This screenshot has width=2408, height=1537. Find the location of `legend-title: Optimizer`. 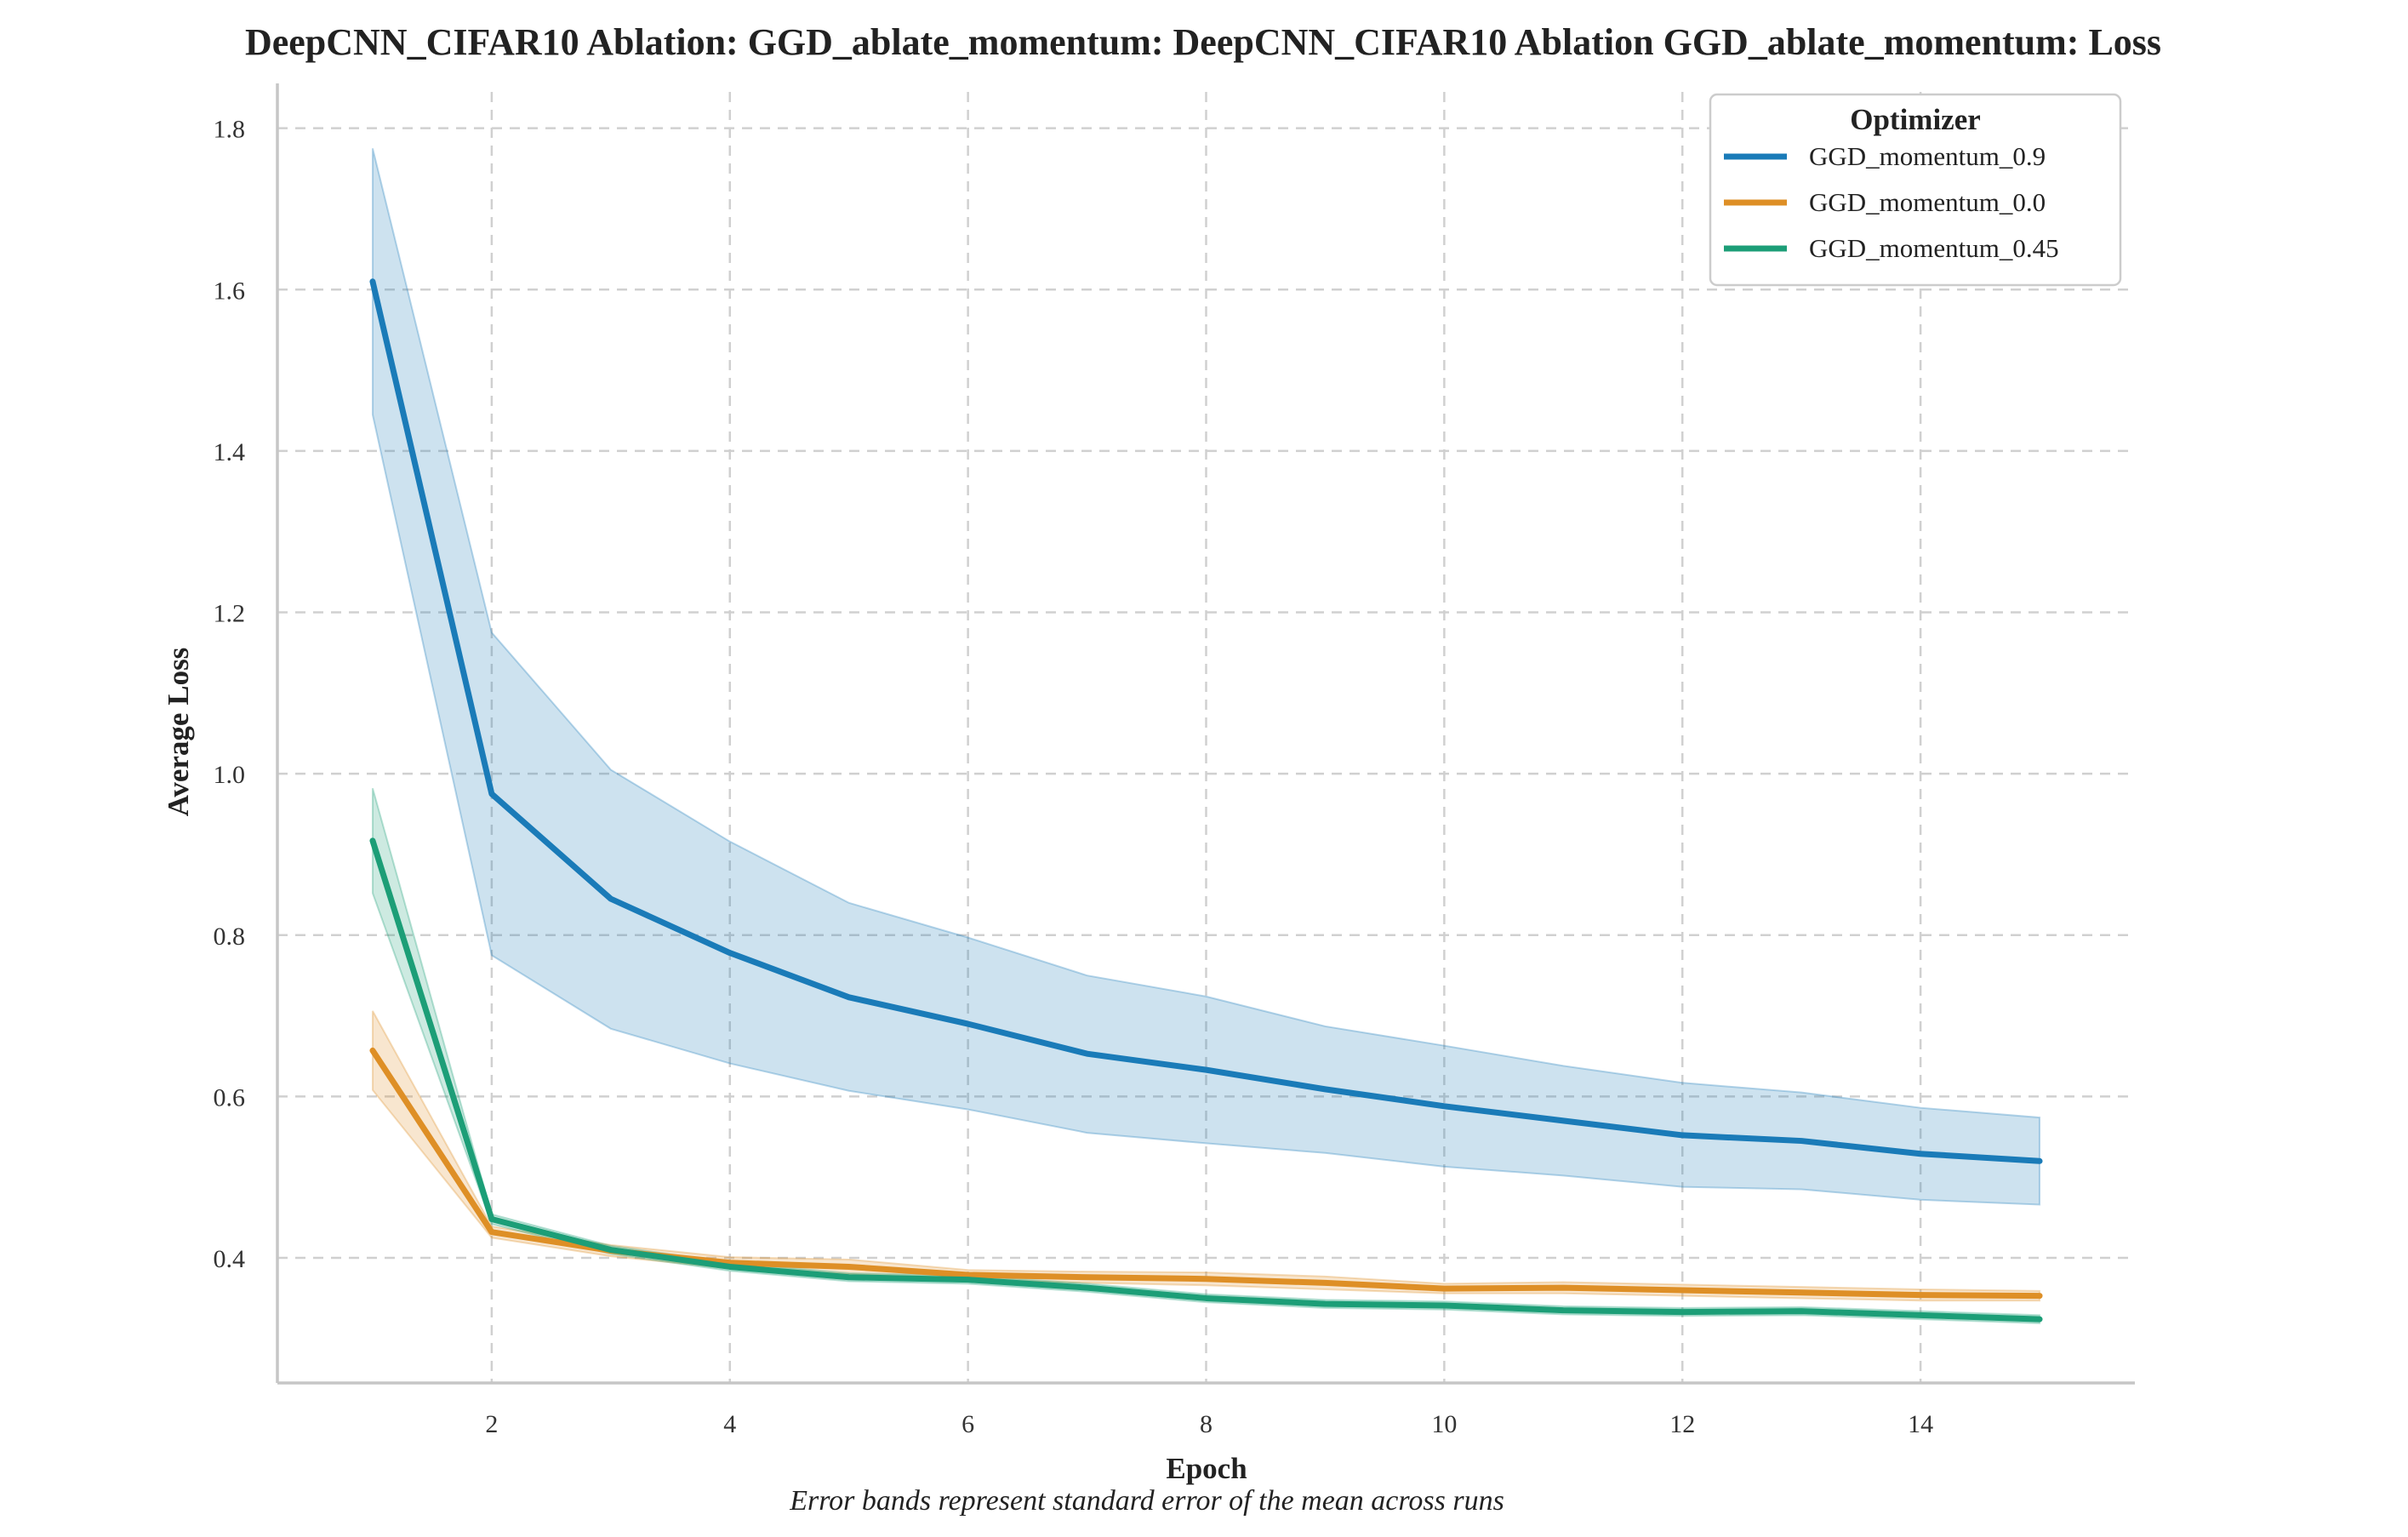

legend-title: Optimizer is located at coordinates (1915, 119).